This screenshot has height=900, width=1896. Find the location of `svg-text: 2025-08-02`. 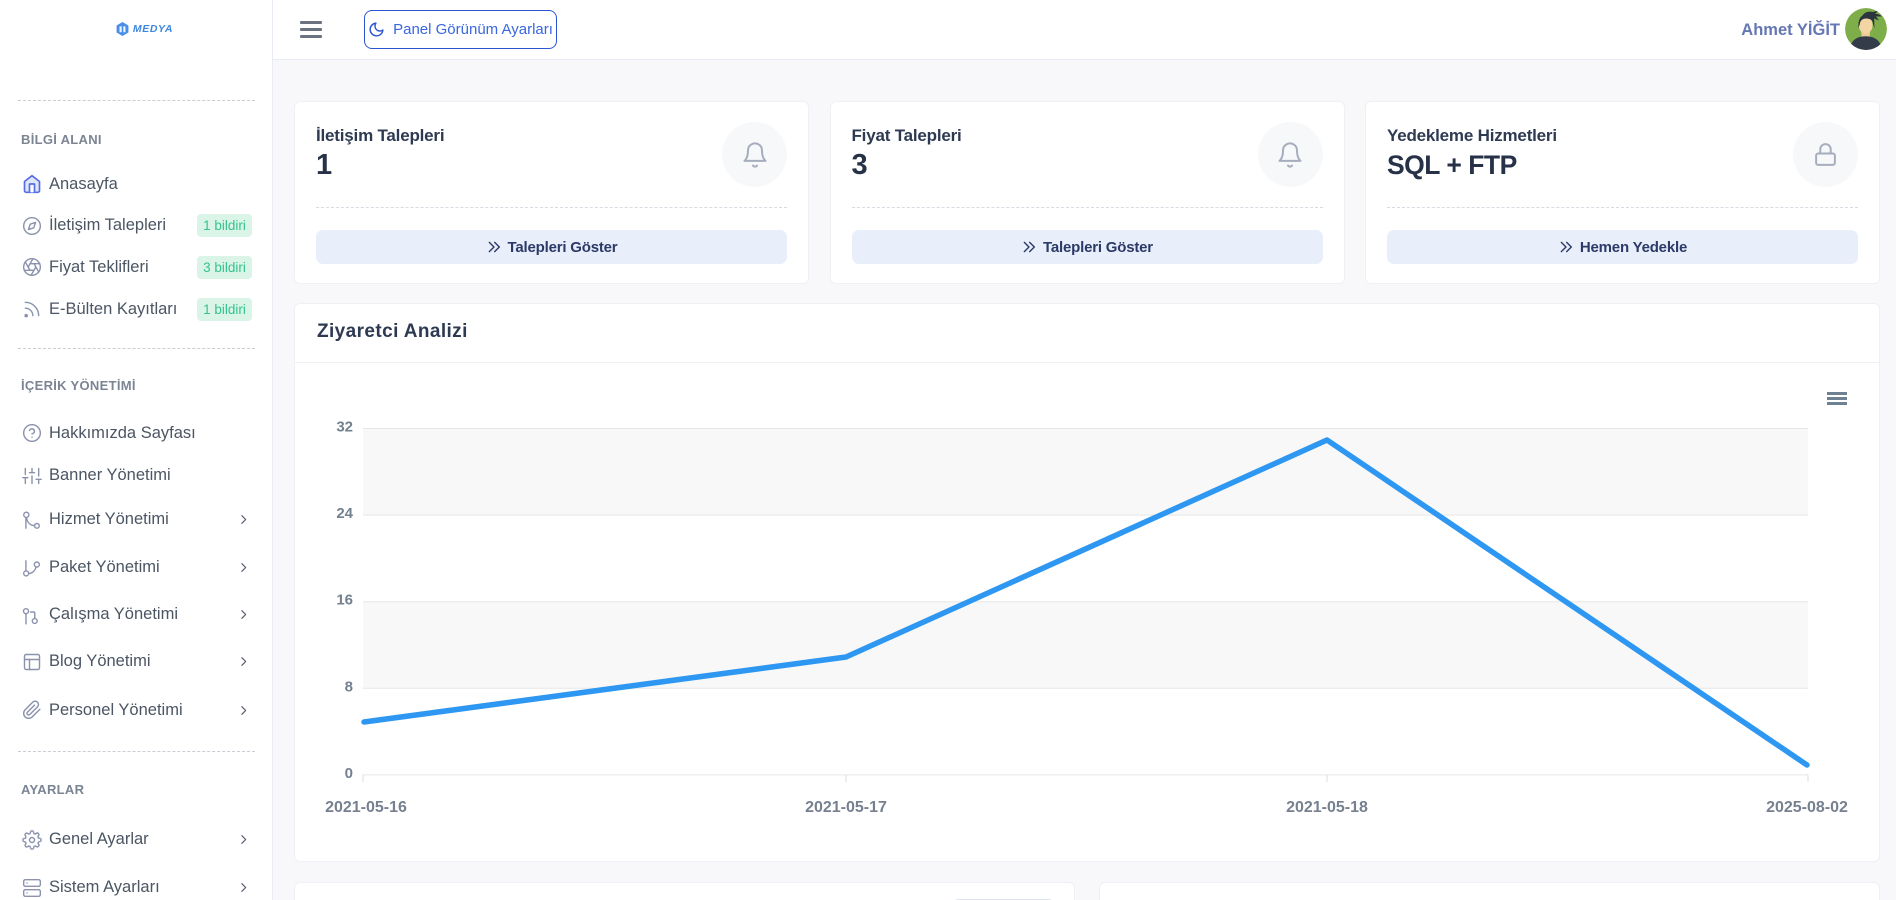

svg-text: 2025-08-02 is located at coordinates (1807, 807).